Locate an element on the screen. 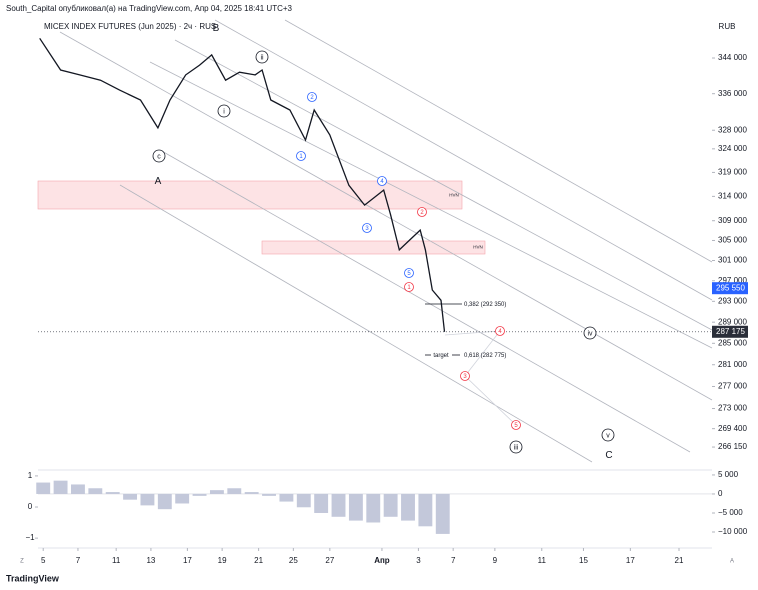 The height and width of the screenshot is (590, 758). wave-label: iv is located at coordinates (590, 333).